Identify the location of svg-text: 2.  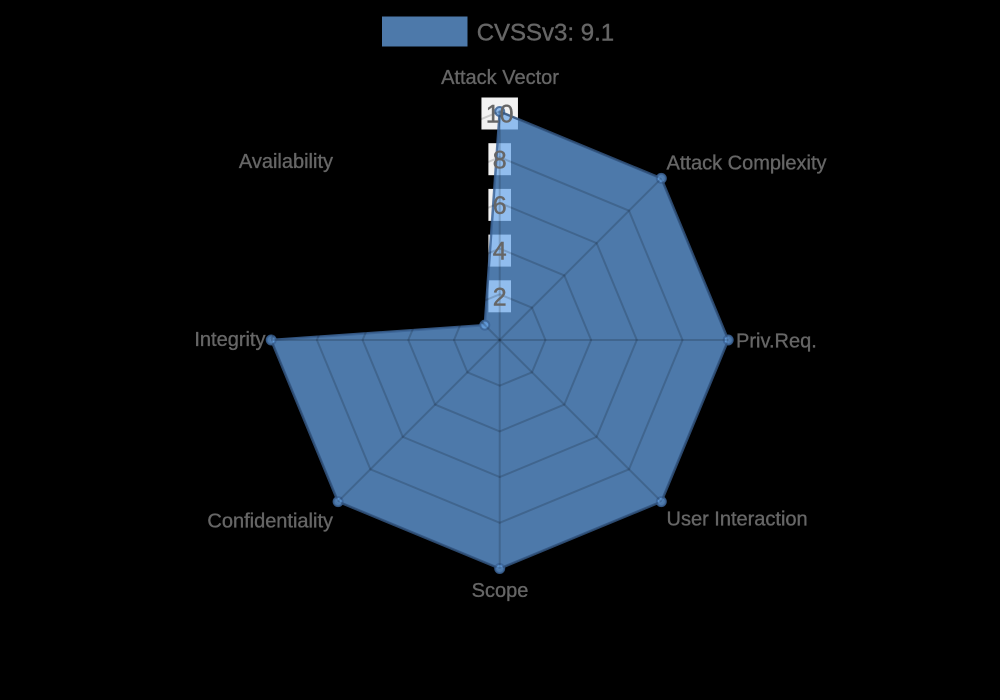
(500, 297).